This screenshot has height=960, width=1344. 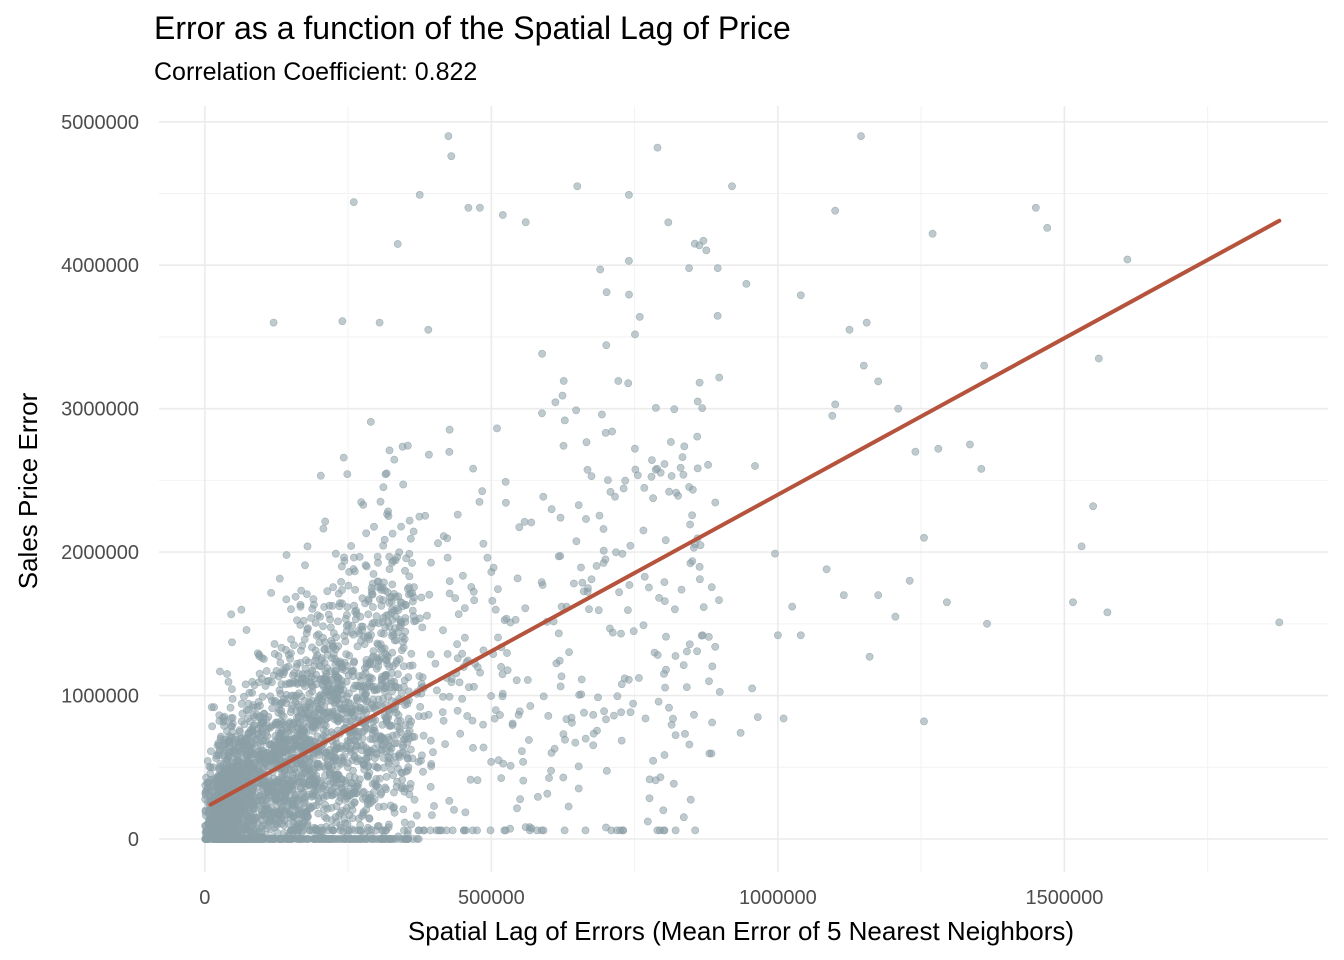 What do you see at coordinates (778, 898) in the screenshot?
I see `x-tick-label: 1000000` at bounding box center [778, 898].